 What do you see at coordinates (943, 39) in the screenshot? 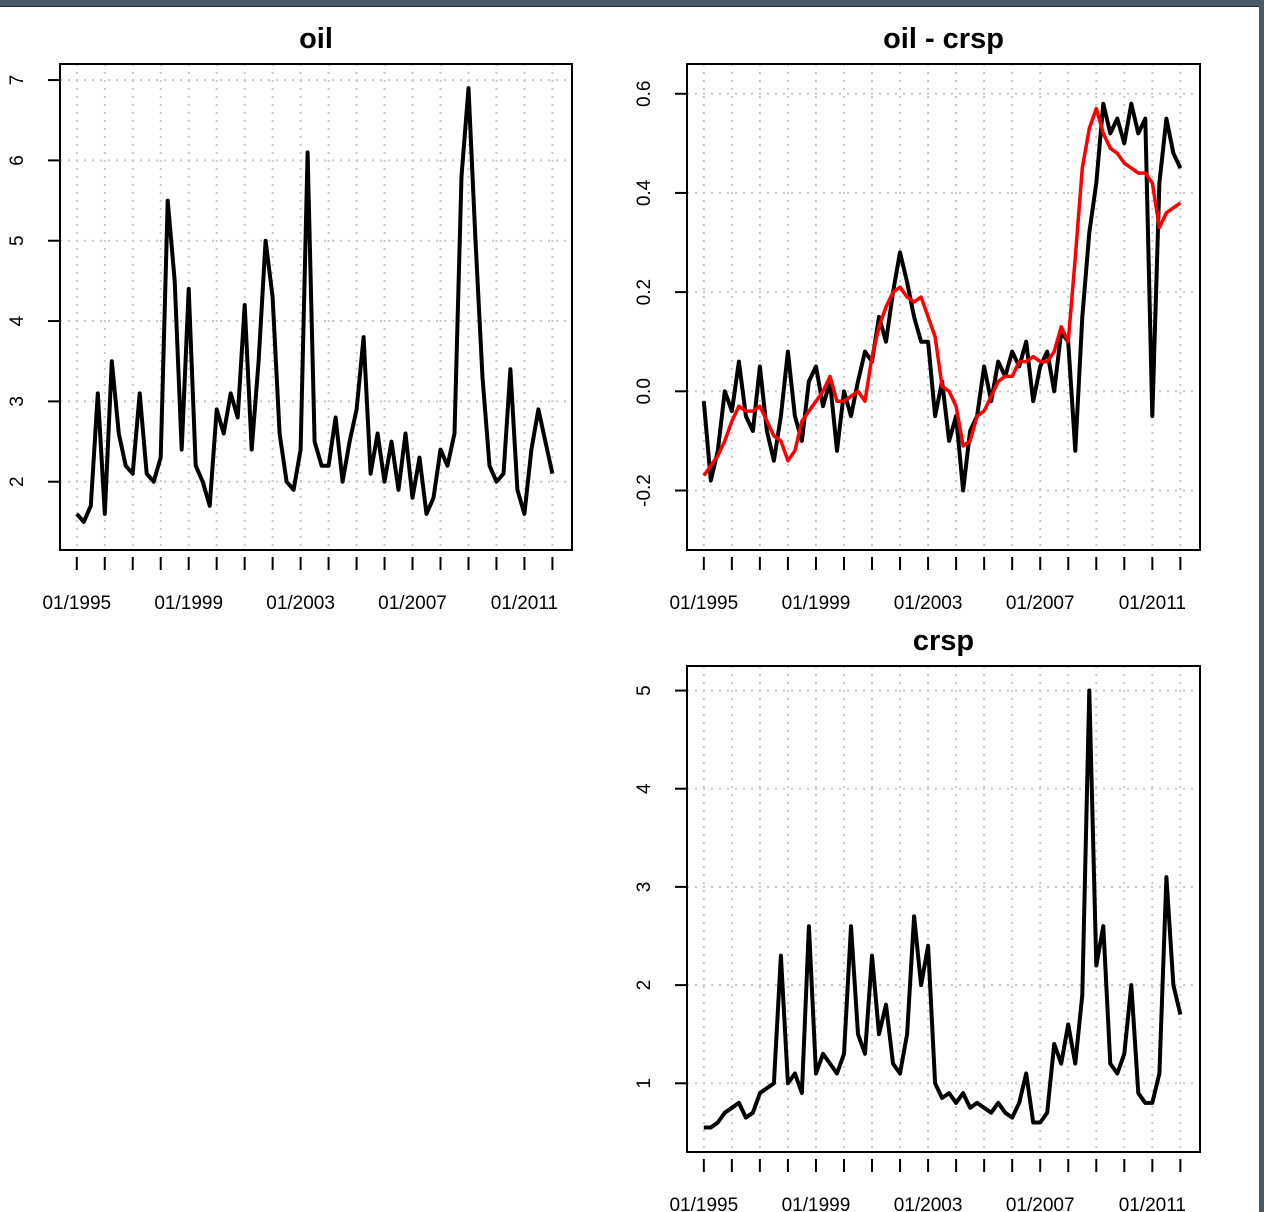
I see `chart-title: oil - crsp` at bounding box center [943, 39].